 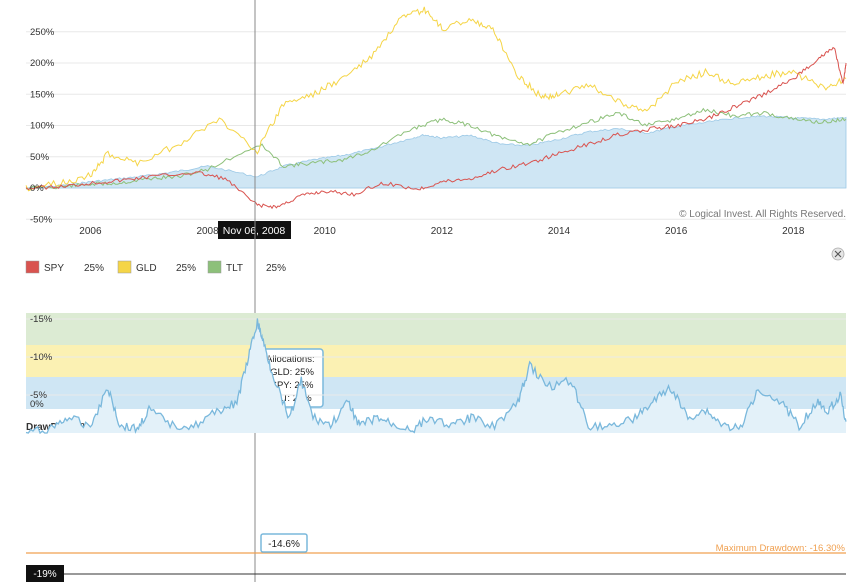 I want to click on drawdown-bottom-label-bg, so click(x=45, y=573).